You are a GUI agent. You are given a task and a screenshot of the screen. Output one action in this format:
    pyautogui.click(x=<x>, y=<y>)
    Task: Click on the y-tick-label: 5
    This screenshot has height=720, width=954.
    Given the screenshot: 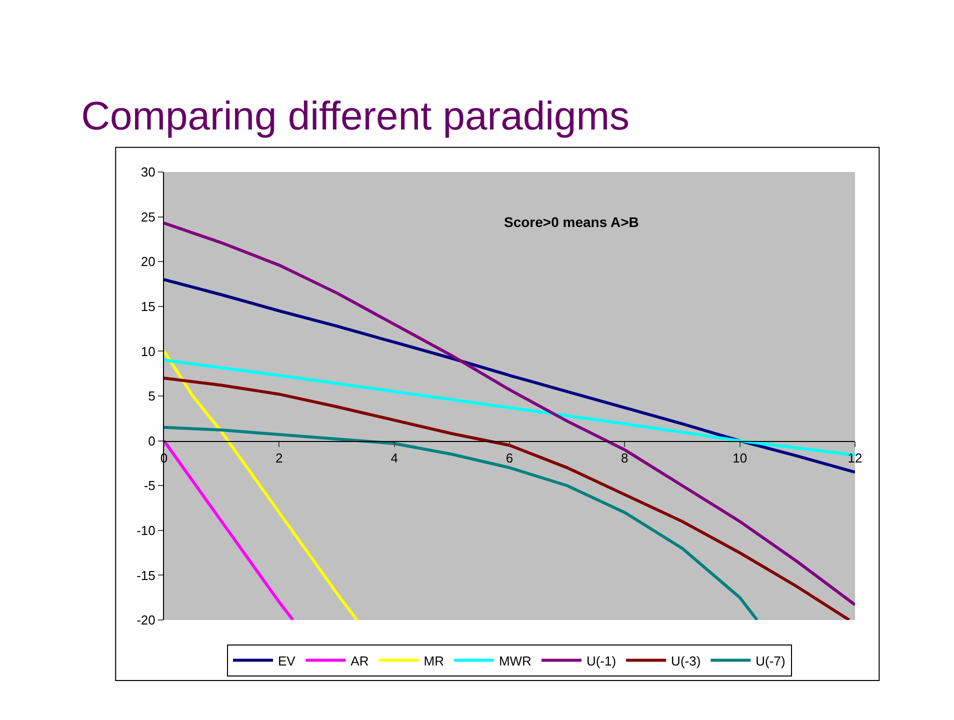 What is the action you would take?
    pyautogui.click(x=152, y=396)
    